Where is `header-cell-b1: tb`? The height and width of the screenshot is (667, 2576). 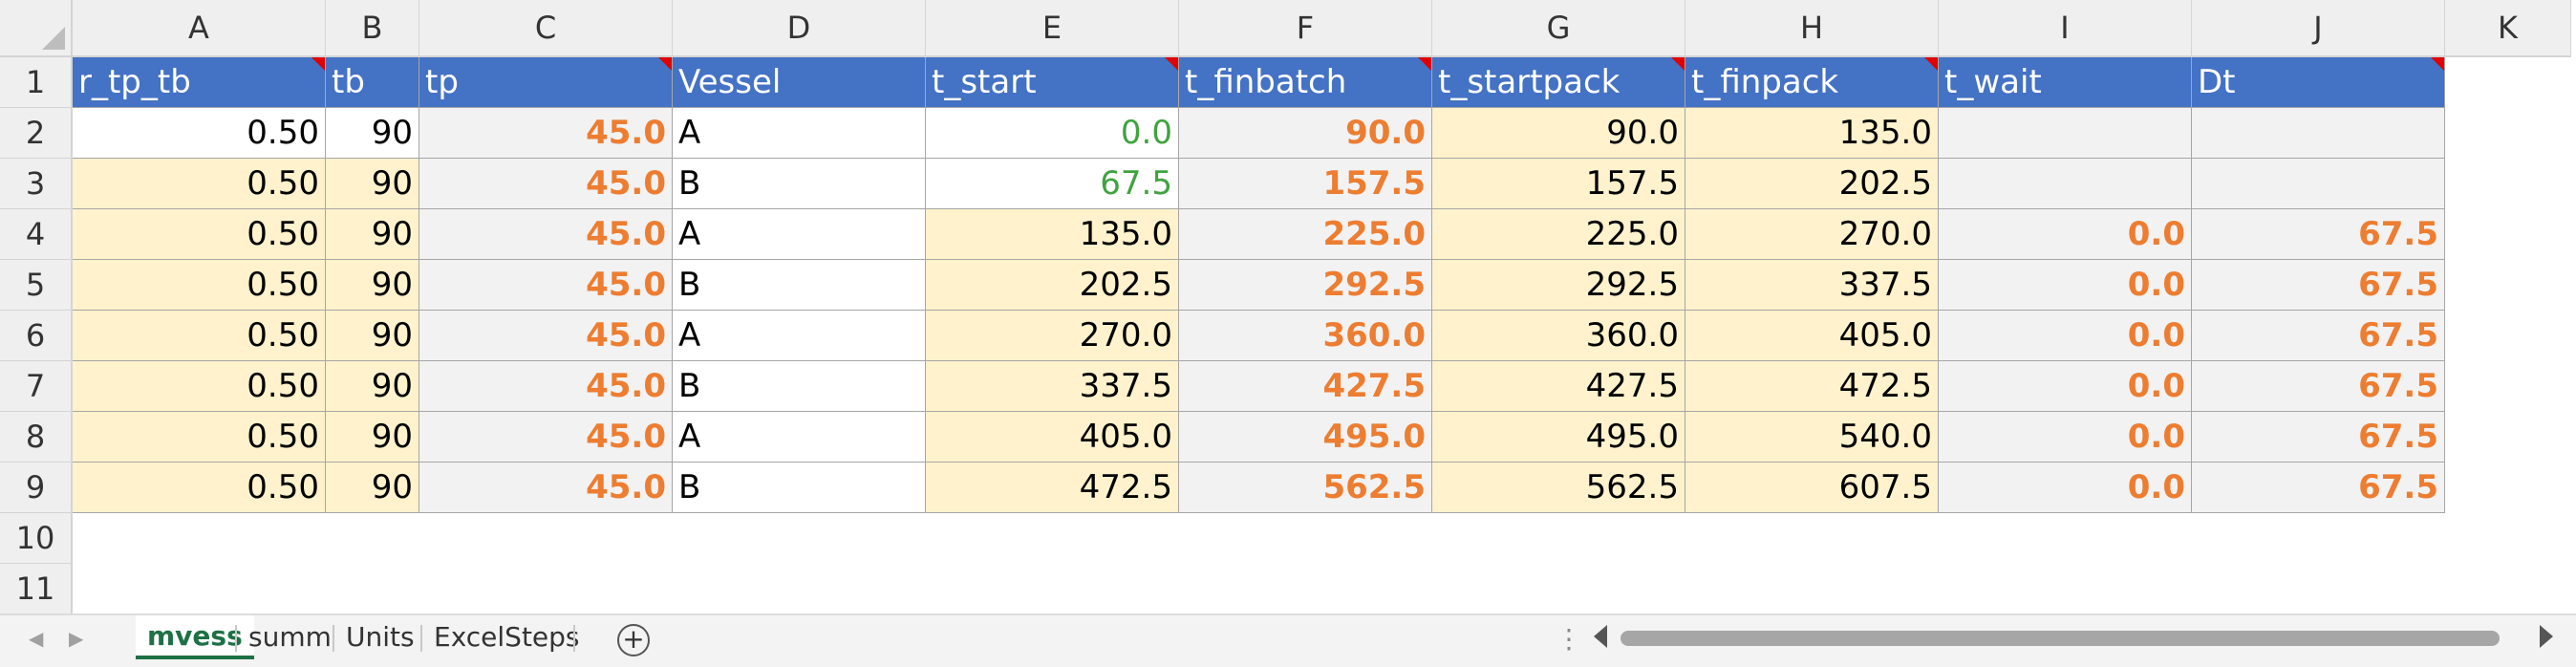 header-cell-b1: tb is located at coordinates (372, 82).